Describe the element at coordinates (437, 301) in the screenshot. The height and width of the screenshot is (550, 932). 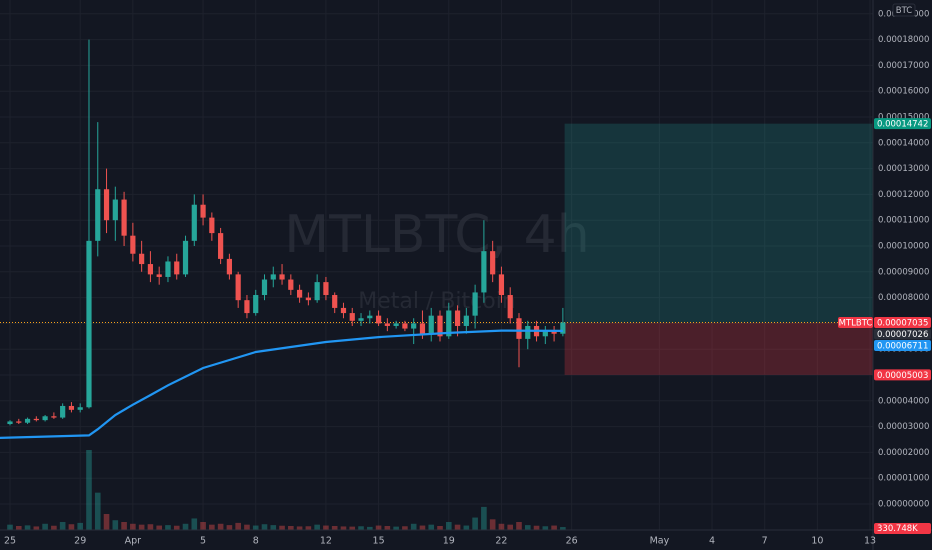
I see `watermark-sub: Metal / Bitcoin` at that location.